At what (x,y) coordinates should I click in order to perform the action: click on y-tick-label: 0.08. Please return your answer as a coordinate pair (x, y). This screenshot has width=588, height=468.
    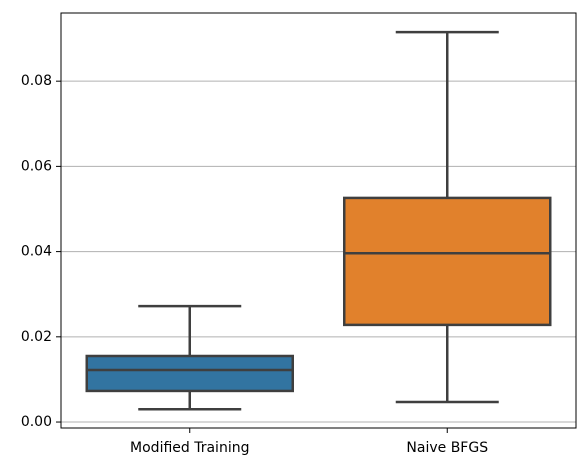
    Looking at the image, I should click on (36, 81).